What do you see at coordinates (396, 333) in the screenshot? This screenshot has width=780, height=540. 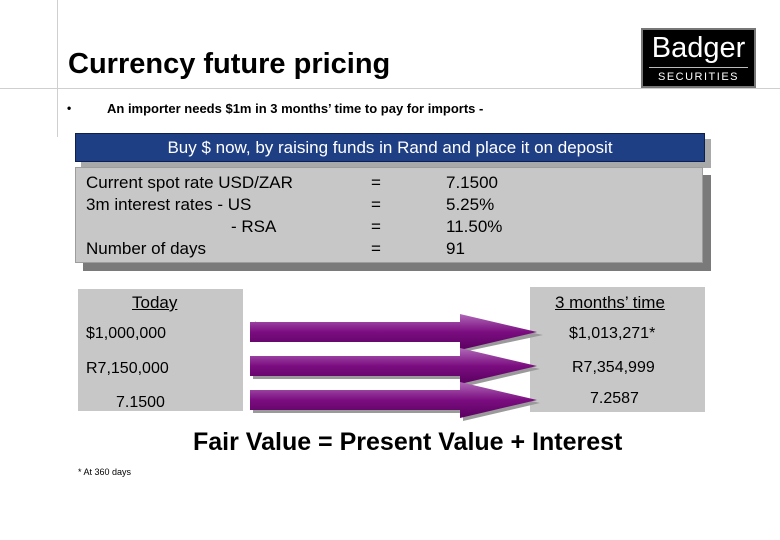 I see `arrow-usd` at bounding box center [396, 333].